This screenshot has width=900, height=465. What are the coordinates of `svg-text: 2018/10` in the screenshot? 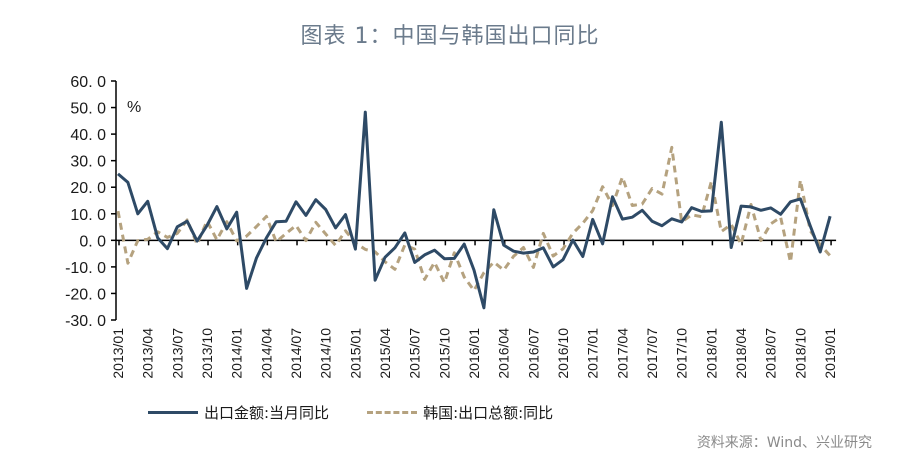 It's located at (800, 353).